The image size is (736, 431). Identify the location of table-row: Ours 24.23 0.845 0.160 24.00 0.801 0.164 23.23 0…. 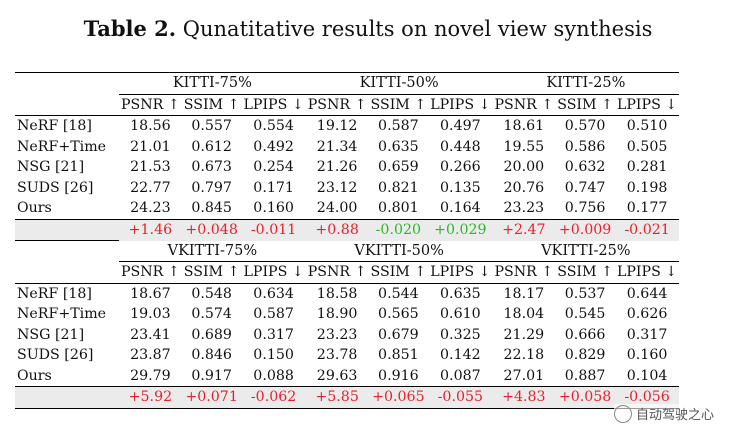
(347, 208).